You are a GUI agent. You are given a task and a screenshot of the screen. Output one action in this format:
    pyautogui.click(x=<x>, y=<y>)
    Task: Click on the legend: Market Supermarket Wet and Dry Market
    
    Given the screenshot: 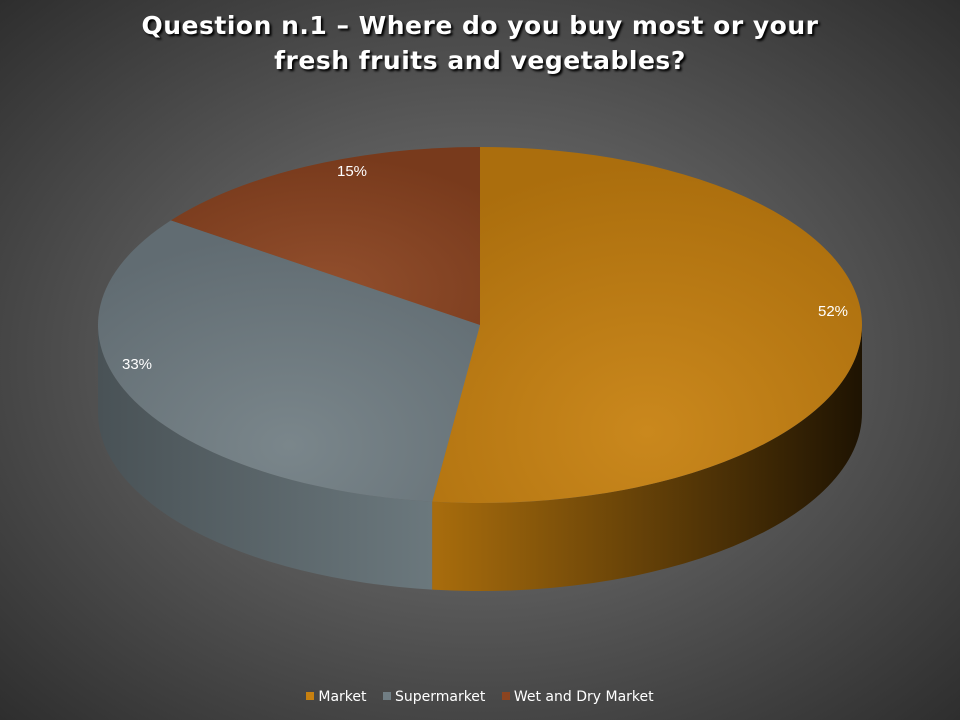 What is the action you would take?
    pyautogui.click(x=480, y=697)
    